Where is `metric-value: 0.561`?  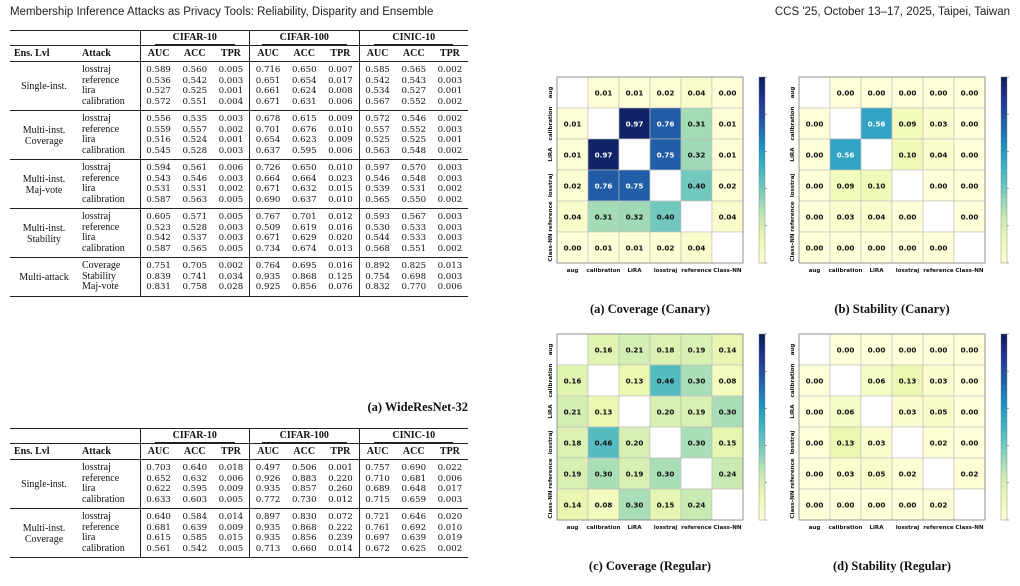
metric-value: 0.561 is located at coordinates (158, 550).